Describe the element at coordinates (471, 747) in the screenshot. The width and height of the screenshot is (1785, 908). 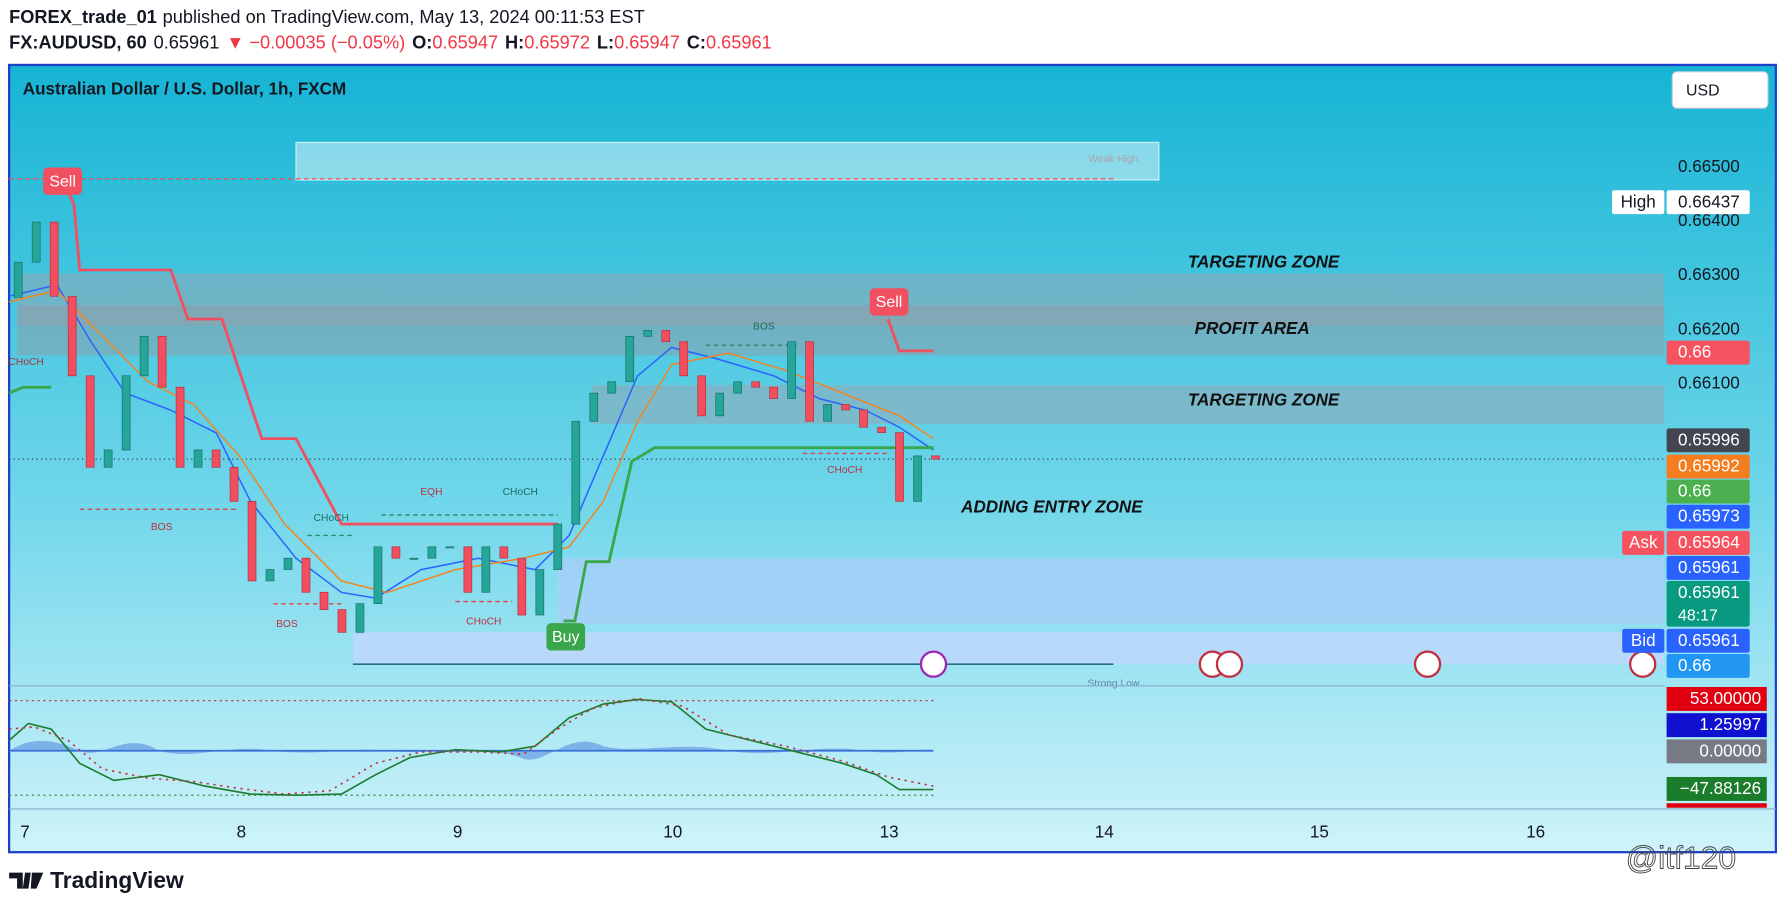
I see `osc-line` at that location.